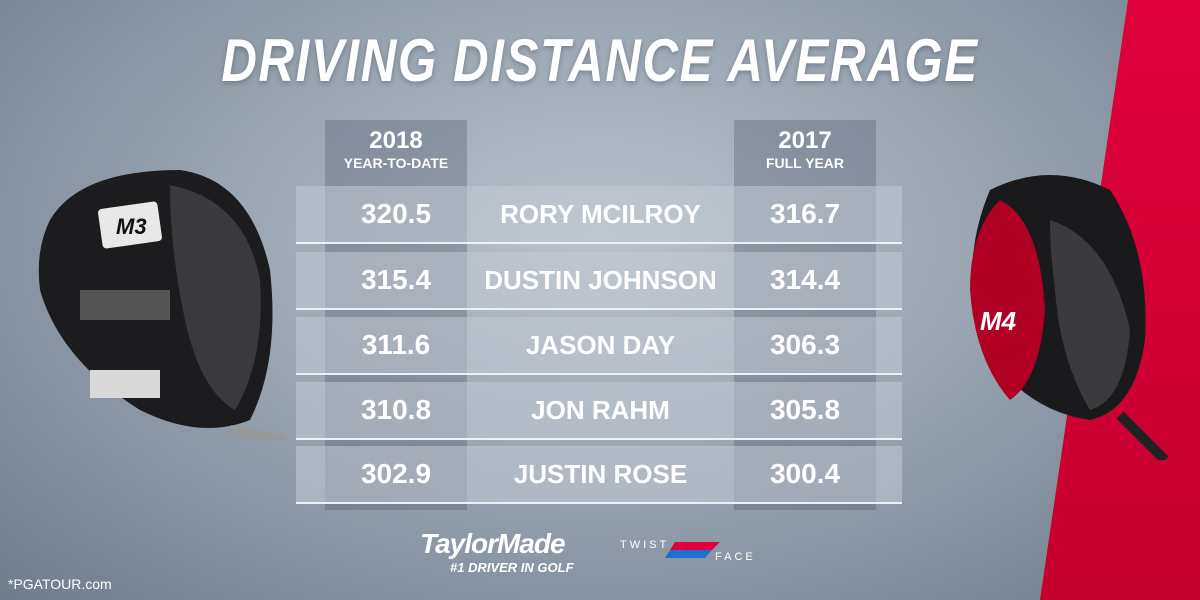 The image size is (1200, 600). I want to click on column-header-2018: 2018 YEAR-TO-DATE, so click(396, 150).